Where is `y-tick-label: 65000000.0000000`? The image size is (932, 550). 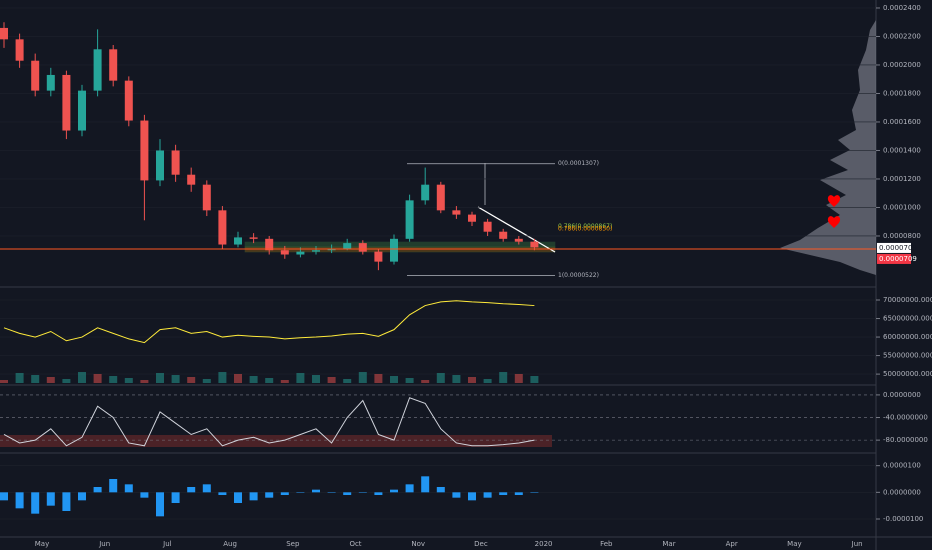 y-tick-label: 65000000.0000000 is located at coordinates (907, 319).